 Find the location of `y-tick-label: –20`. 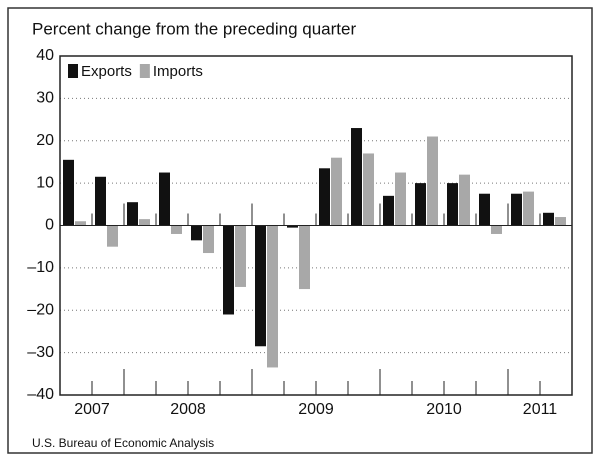

y-tick-label: –20 is located at coordinates (40, 309).